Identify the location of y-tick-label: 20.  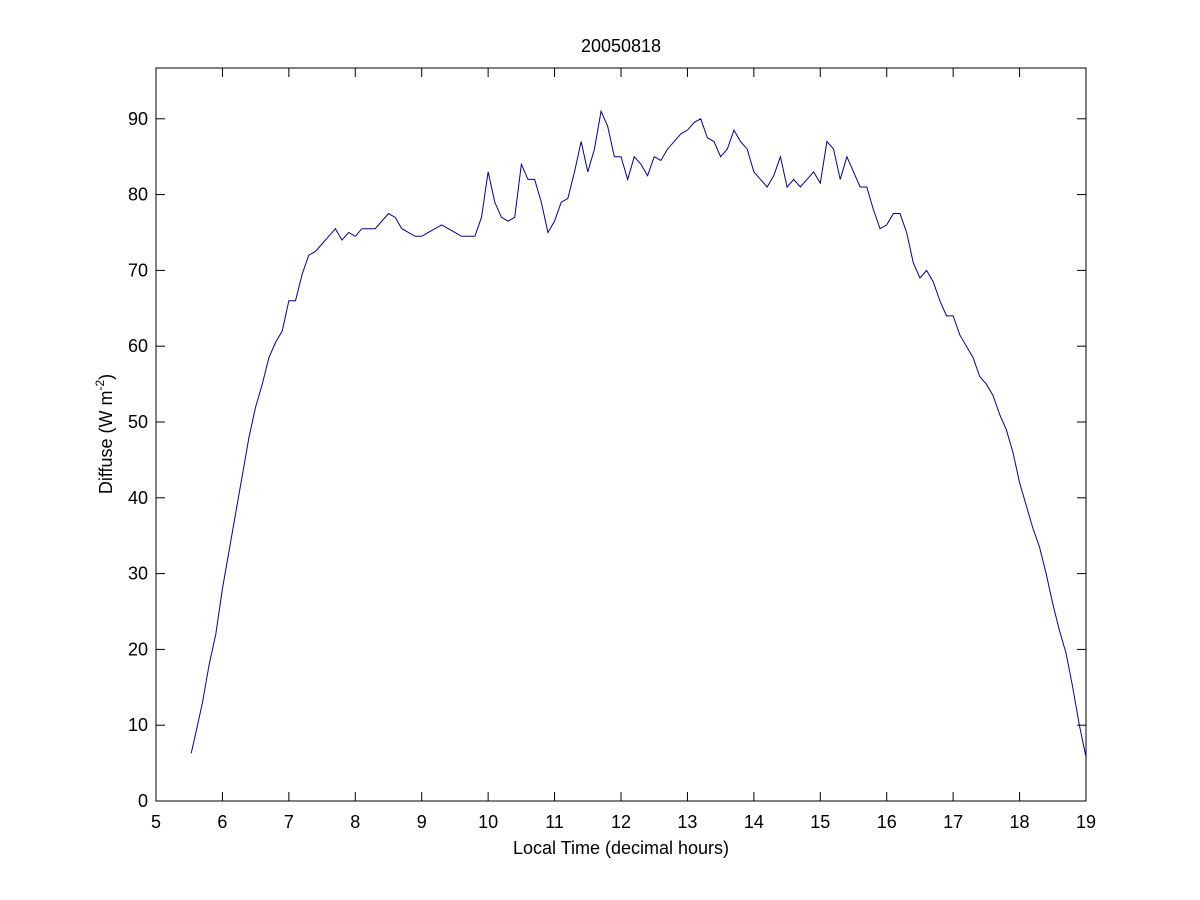
(138, 649).